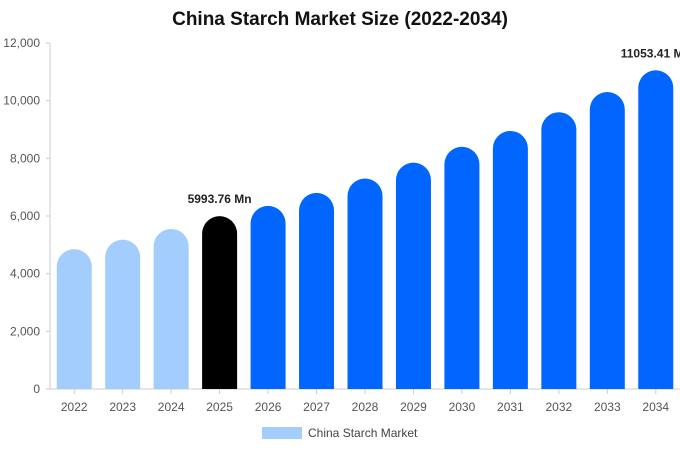  I want to click on chart-title: China Starch Market Size (2022-2034), so click(340, 19).